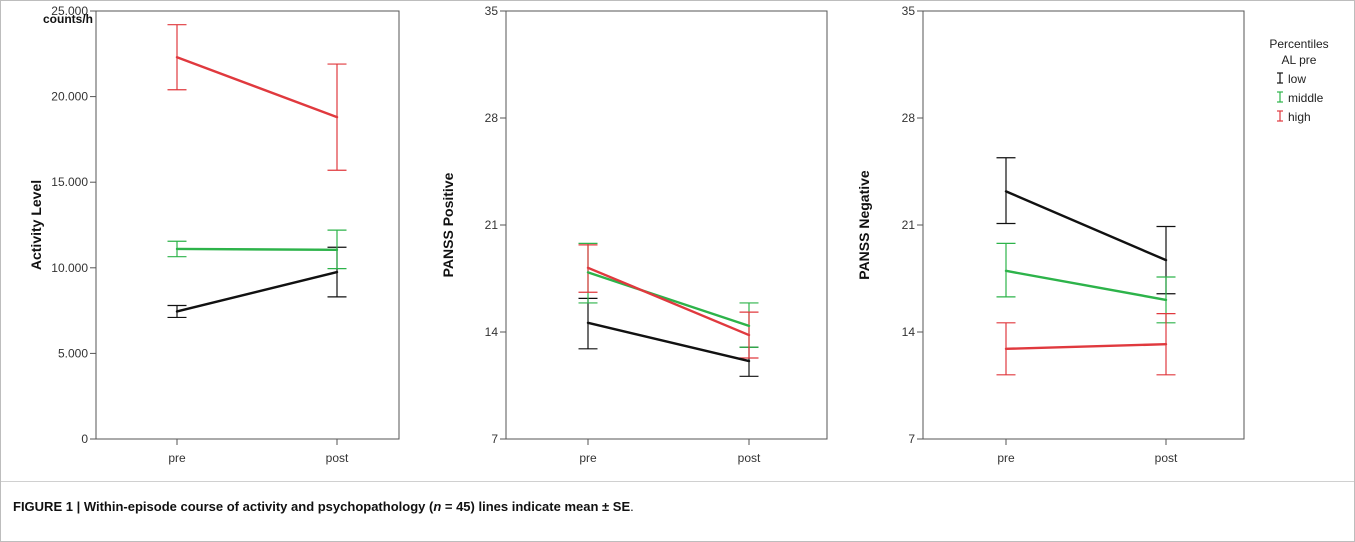 This screenshot has height=542, width=1355. What do you see at coordinates (73, 353) in the screenshot?
I see `y-tick-label: 5.000` at bounding box center [73, 353].